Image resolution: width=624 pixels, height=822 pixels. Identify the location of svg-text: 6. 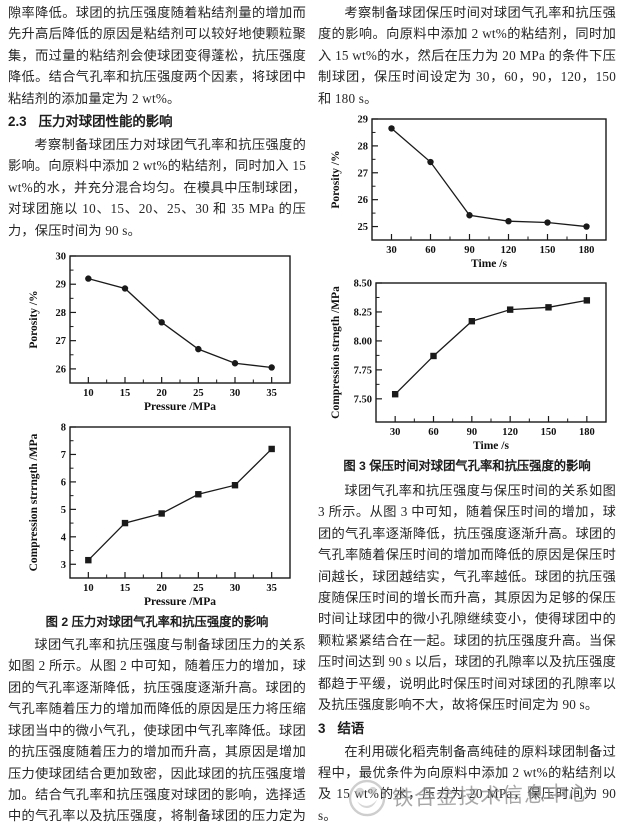
(63, 482).